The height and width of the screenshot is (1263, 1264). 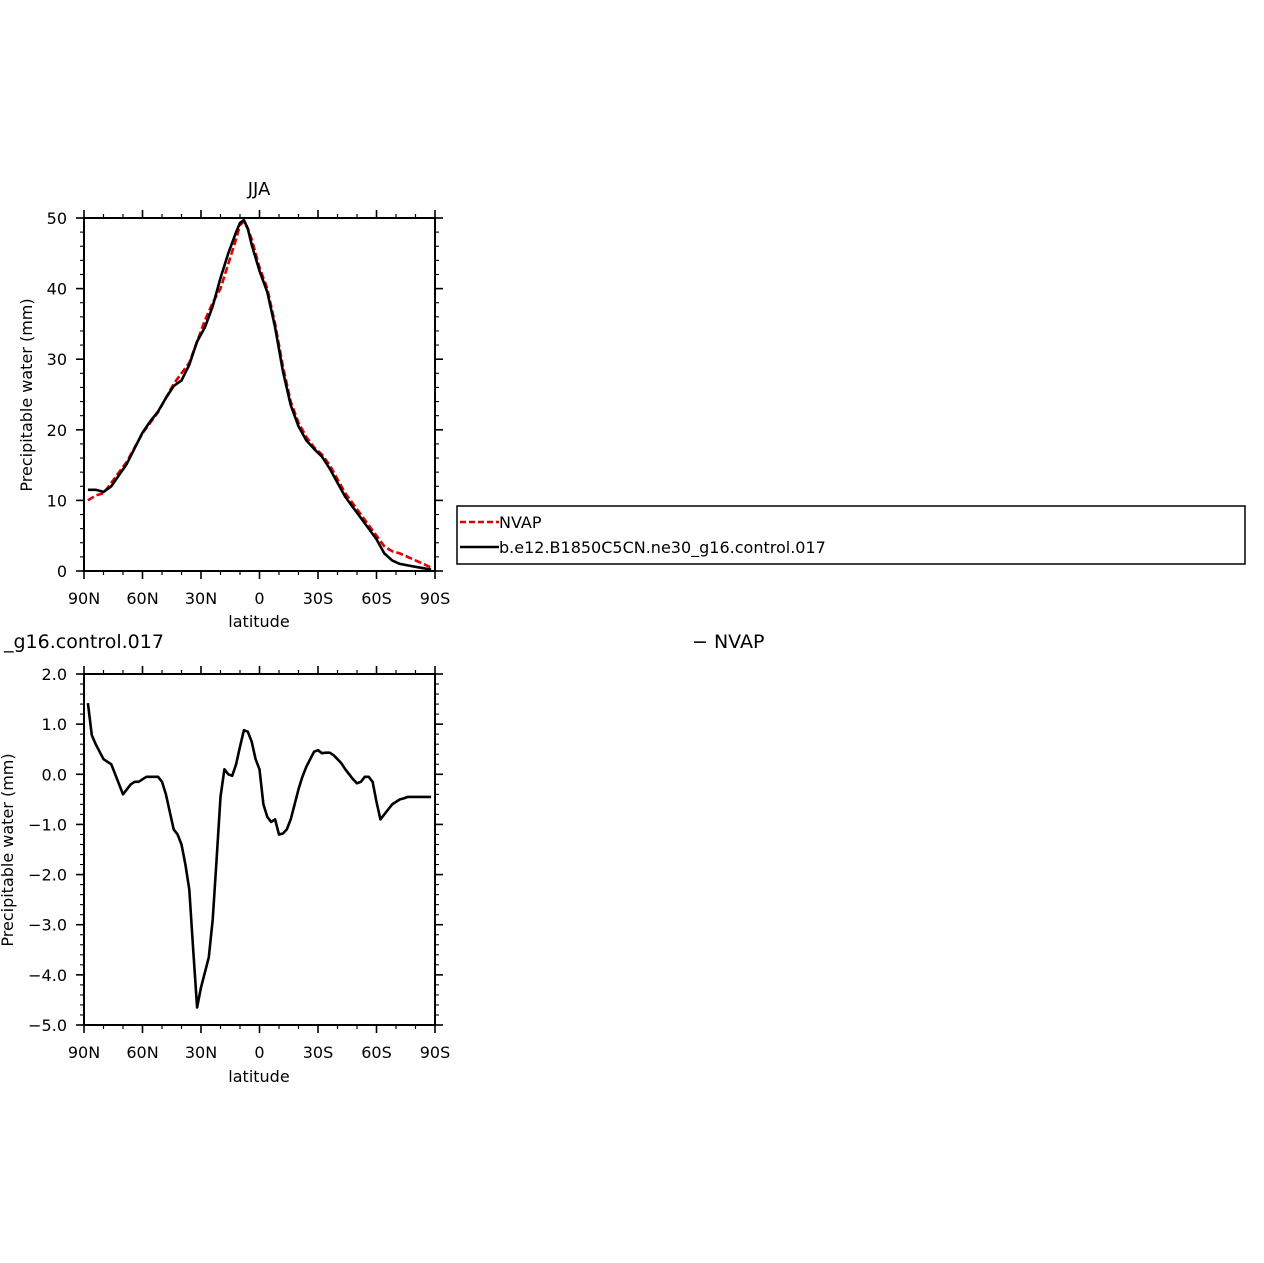 What do you see at coordinates (259, 1052) in the screenshot?
I see `bottom-xtick-label: 0` at bounding box center [259, 1052].